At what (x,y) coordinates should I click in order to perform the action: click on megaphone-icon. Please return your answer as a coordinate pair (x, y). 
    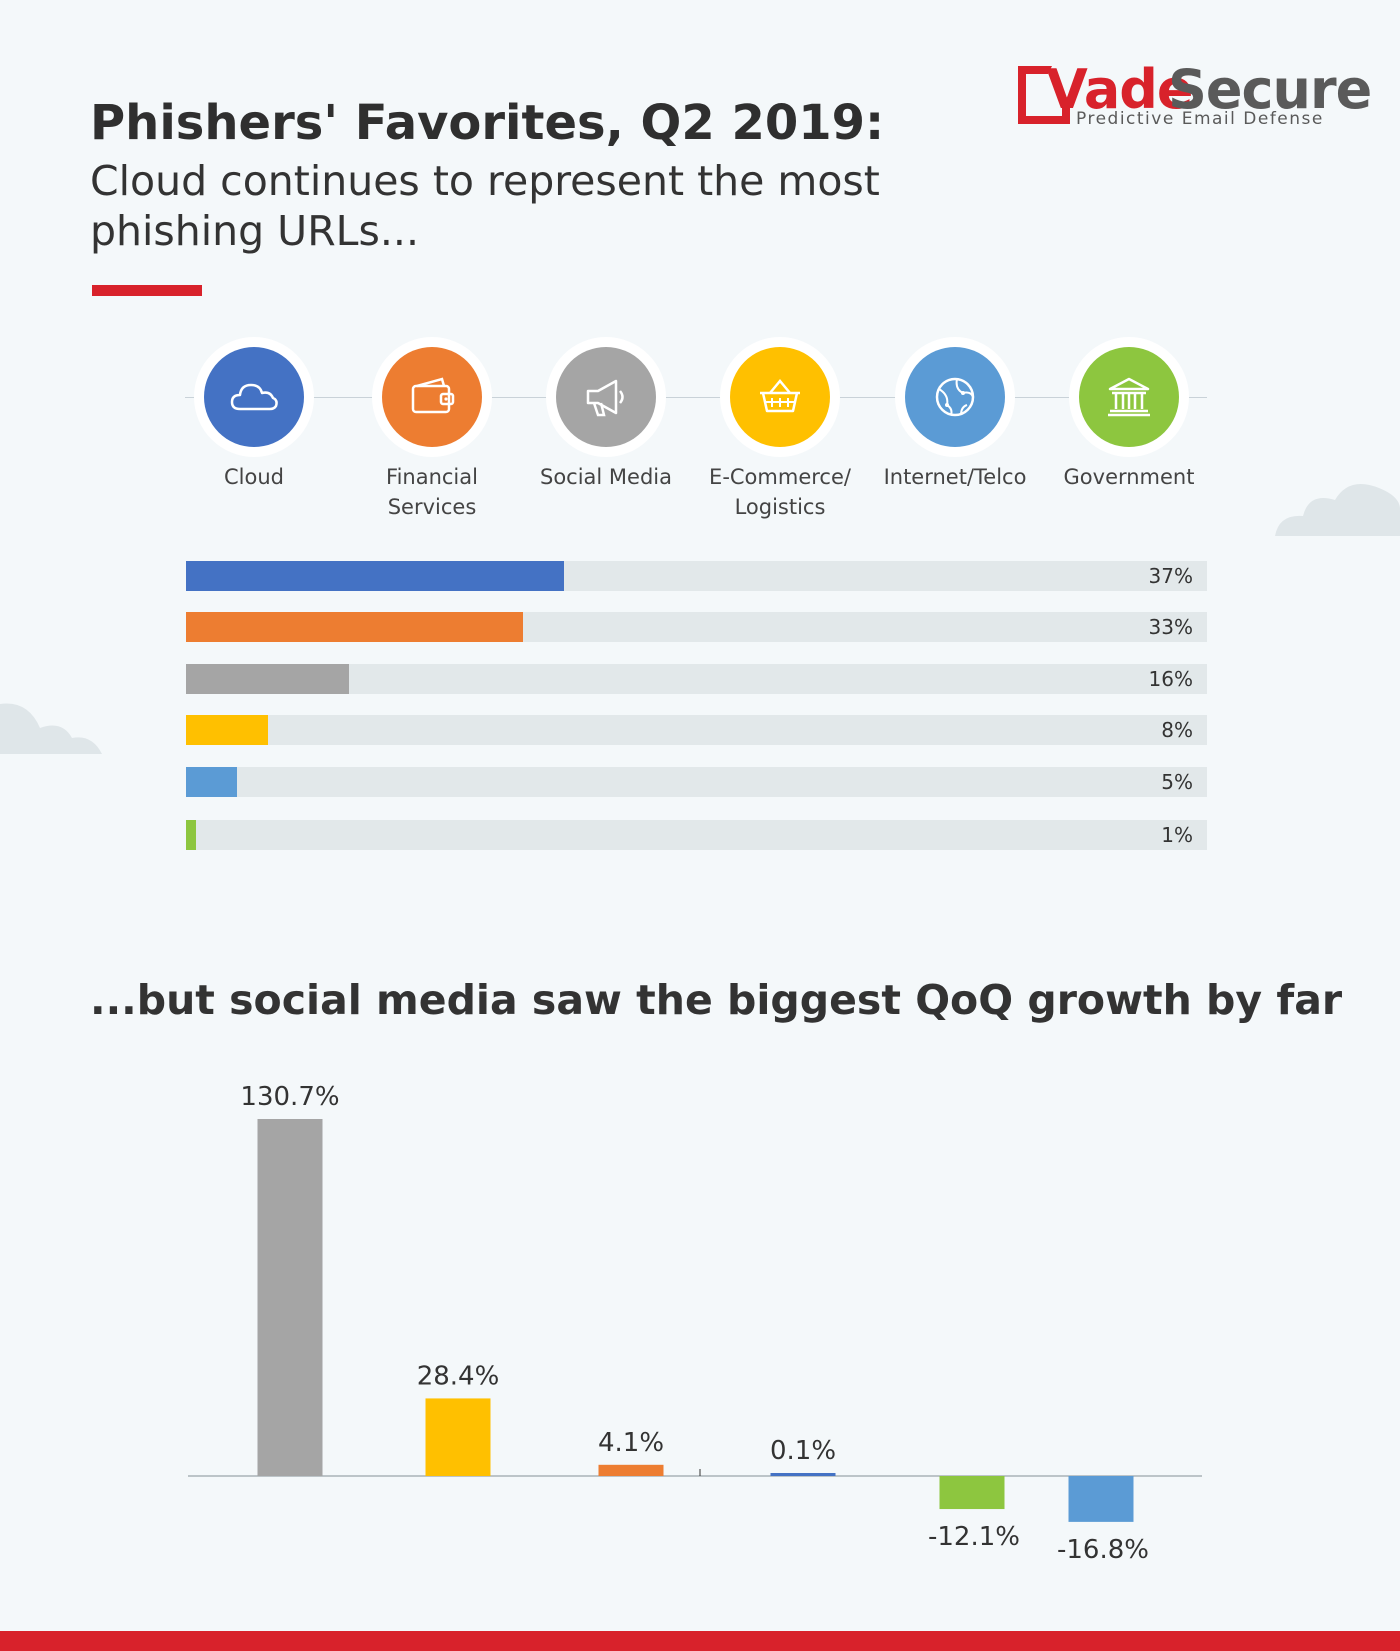
    Looking at the image, I should click on (606, 397).